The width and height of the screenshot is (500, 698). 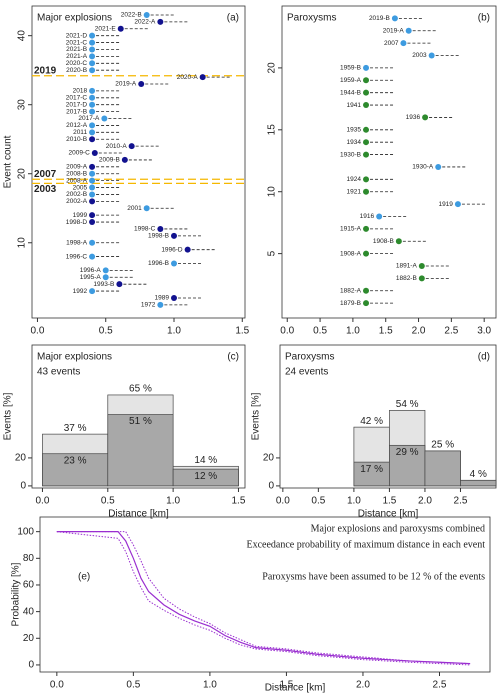 What do you see at coordinates (16, 594) in the screenshot?
I see `y-axis-label: Probability [%]` at bounding box center [16, 594].